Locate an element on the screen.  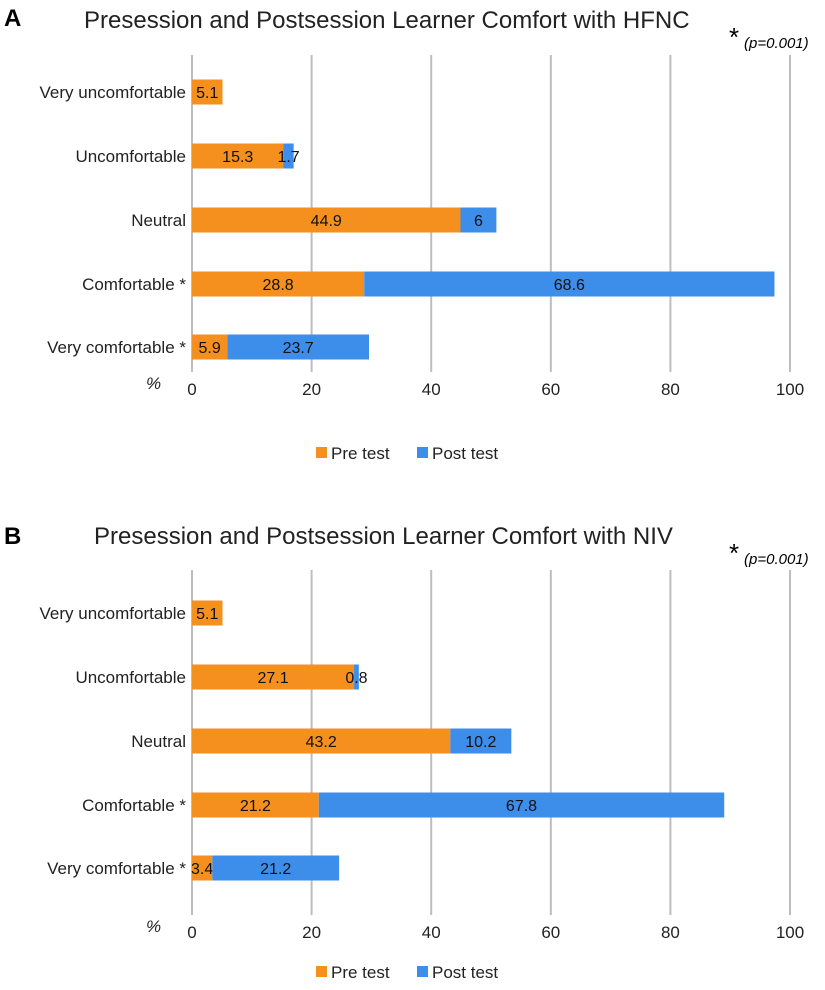
bar-data-label: 23.7 is located at coordinates (298, 348).